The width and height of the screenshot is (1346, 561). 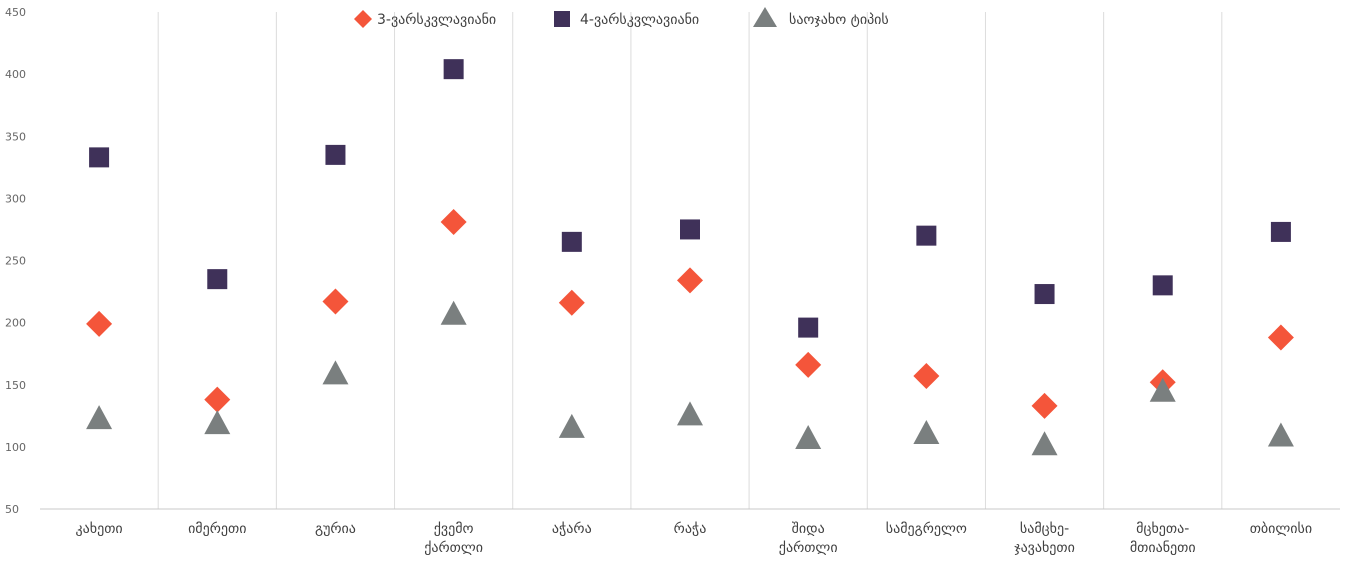 I want to click on x-category-label: ქვემო ქართლი, so click(x=453, y=538).